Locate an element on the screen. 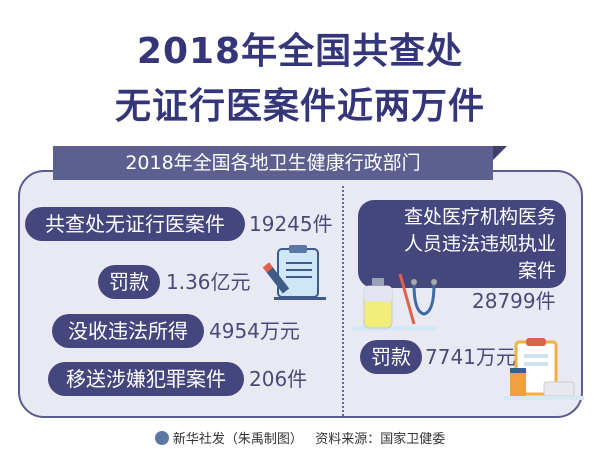  clipboard-medicine-icon is located at coordinates (544, 369).